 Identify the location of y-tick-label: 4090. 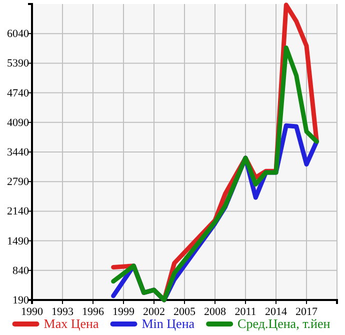
(18, 122).